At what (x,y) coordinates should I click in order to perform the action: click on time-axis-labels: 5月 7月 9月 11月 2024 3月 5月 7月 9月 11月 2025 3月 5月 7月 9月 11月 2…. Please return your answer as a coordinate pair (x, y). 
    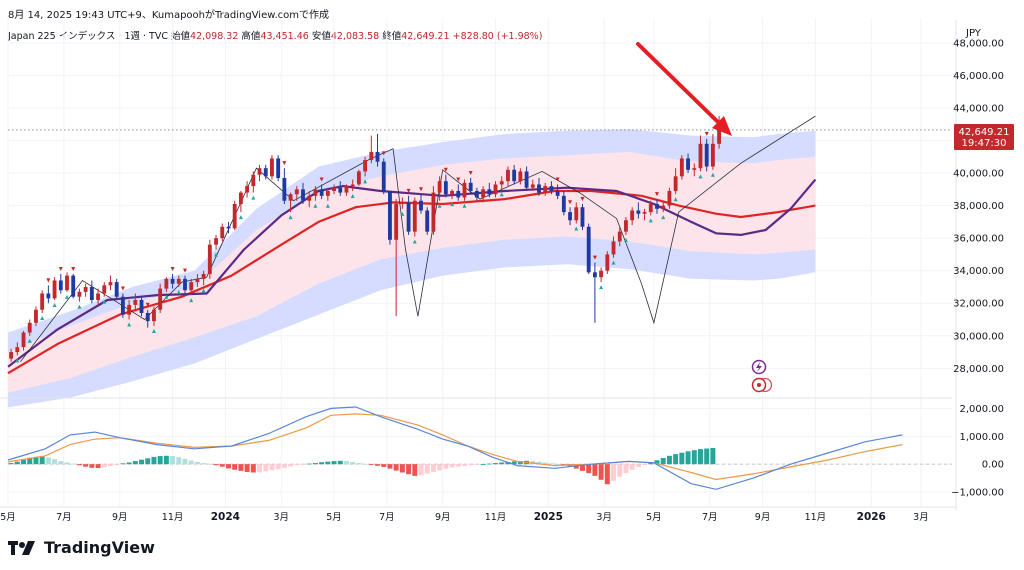
    Looking at the image, I should click on (464, 517).